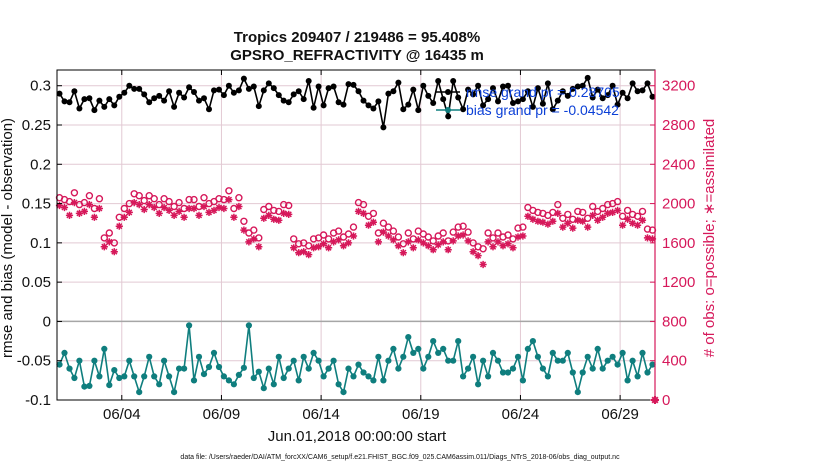 The height and width of the screenshot is (470, 830). Describe the element at coordinates (678, 282) in the screenshot. I see `y-tick-label-right: 1200` at that location.